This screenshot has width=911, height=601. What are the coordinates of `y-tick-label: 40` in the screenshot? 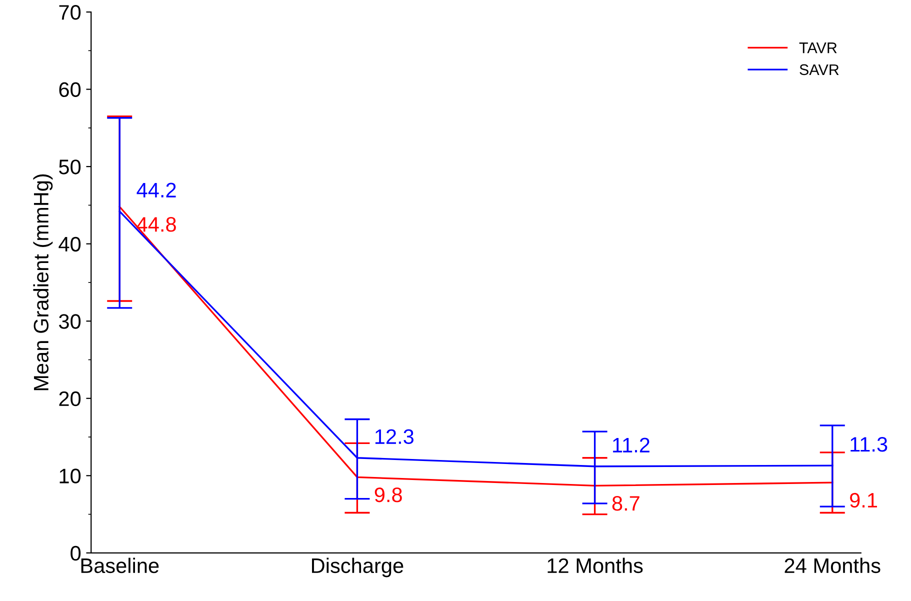 It's located at (69, 244).